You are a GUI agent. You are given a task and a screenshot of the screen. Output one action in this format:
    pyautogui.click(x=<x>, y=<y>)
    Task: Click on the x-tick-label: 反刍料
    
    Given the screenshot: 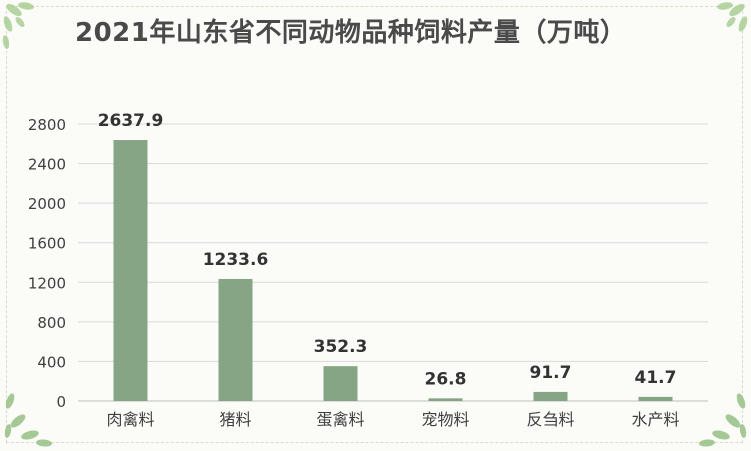 What is the action you would take?
    pyautogui.click(x=550, y=419)
    